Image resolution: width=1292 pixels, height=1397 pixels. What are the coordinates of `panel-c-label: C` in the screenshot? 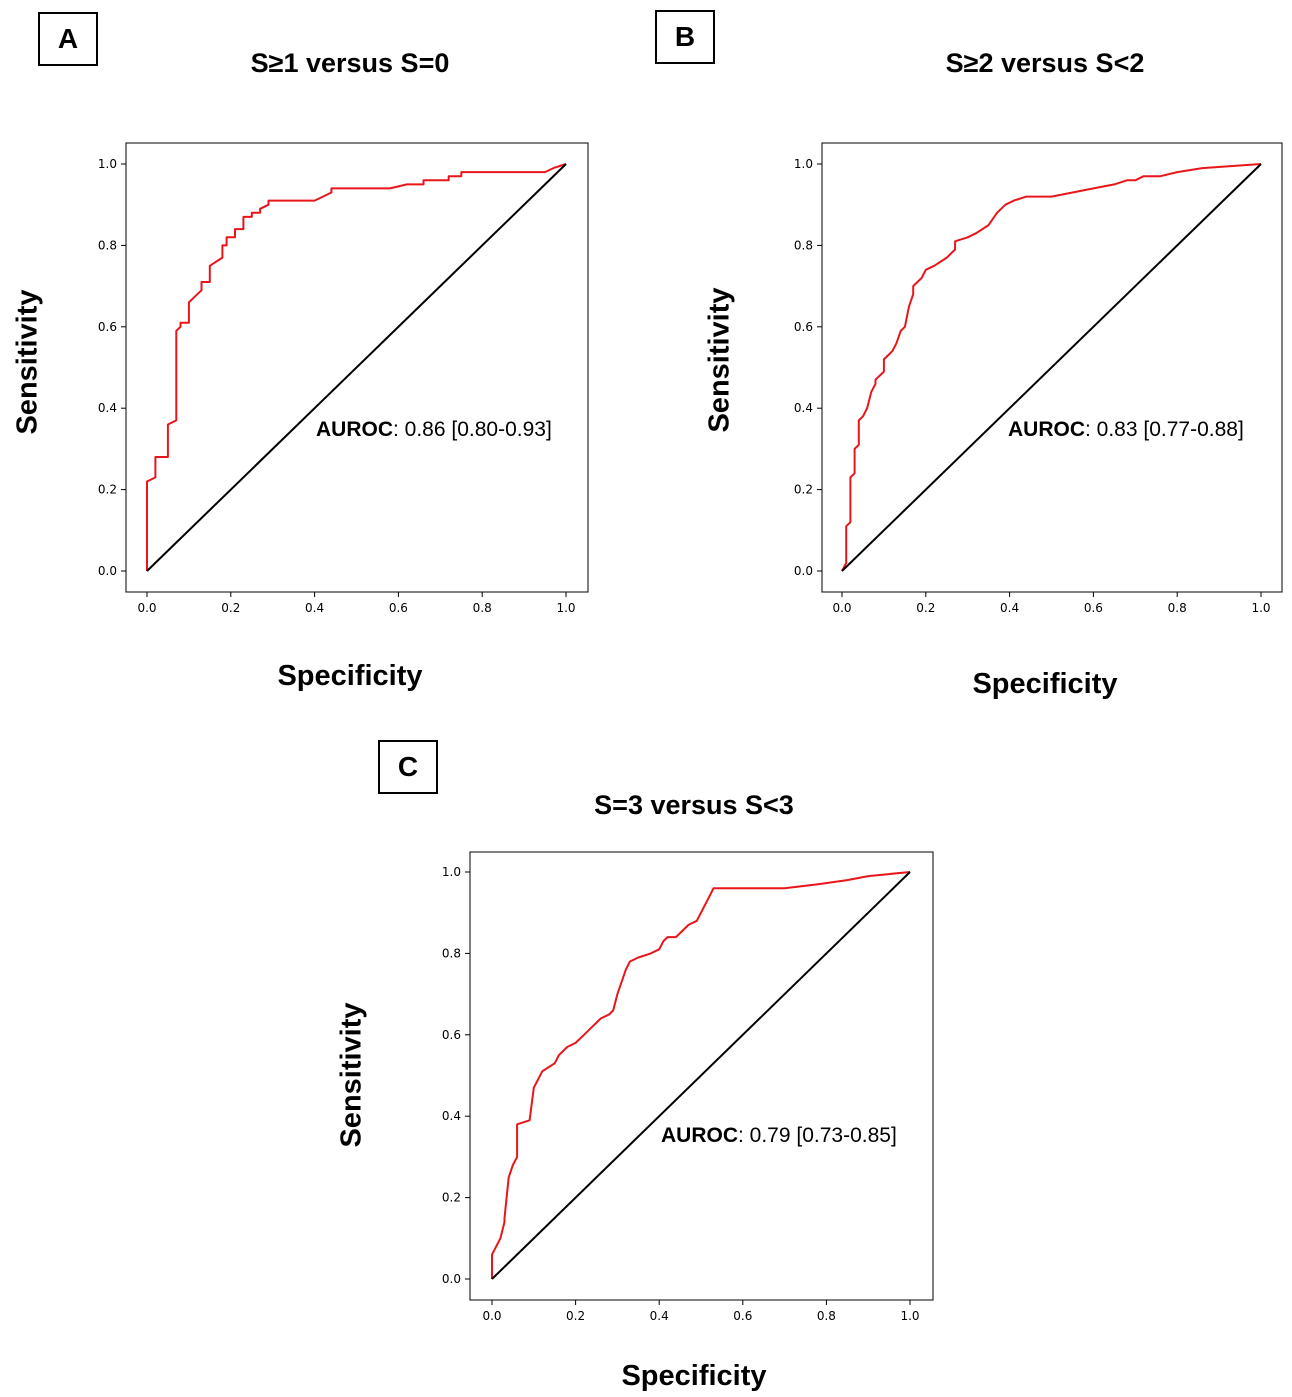 It's located at (408, 767).